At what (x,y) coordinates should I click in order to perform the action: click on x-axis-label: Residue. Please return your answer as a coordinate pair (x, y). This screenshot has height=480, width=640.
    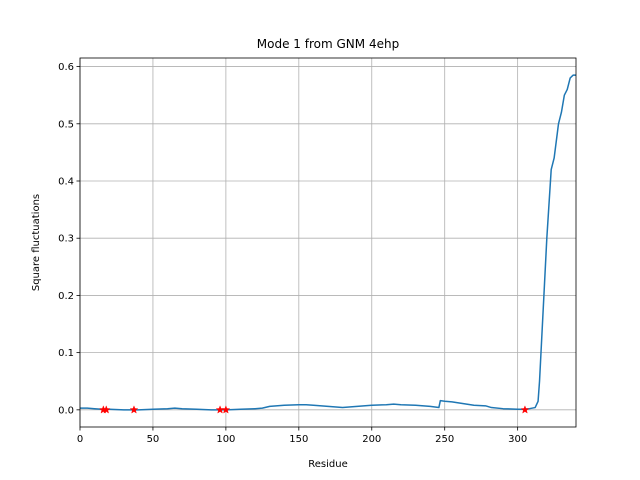
    Looking at the image, I should click on (327, 464).